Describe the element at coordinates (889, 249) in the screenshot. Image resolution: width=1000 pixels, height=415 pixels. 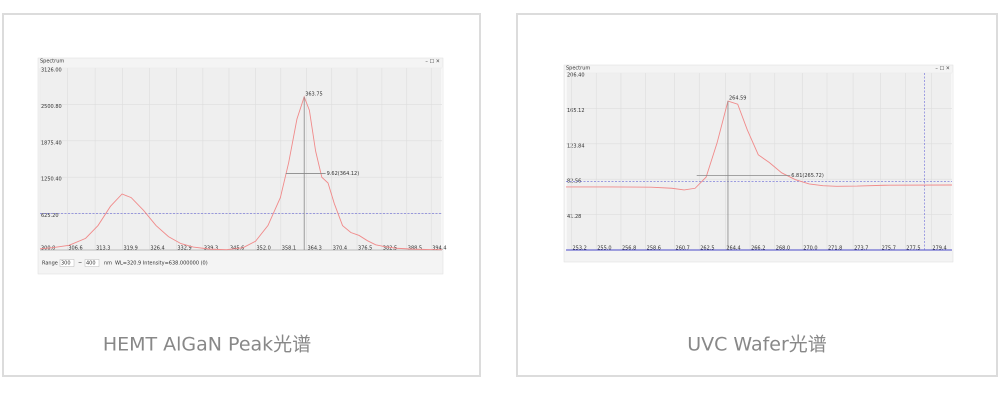
I see `x-tick-label: 275.7` at that location.